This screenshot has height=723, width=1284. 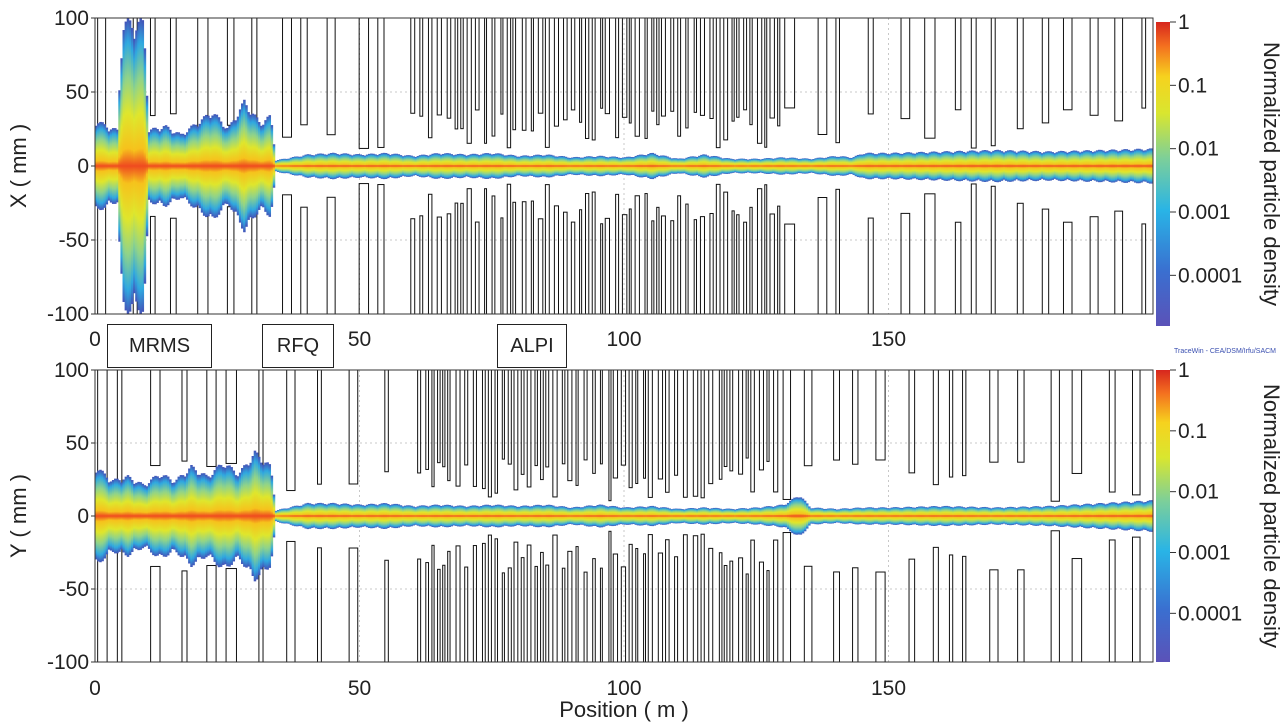 What do you see at coordinates (77, 443) in the screenshot?
I see `y-tick-label: 50` at bounding box center [77, 443].